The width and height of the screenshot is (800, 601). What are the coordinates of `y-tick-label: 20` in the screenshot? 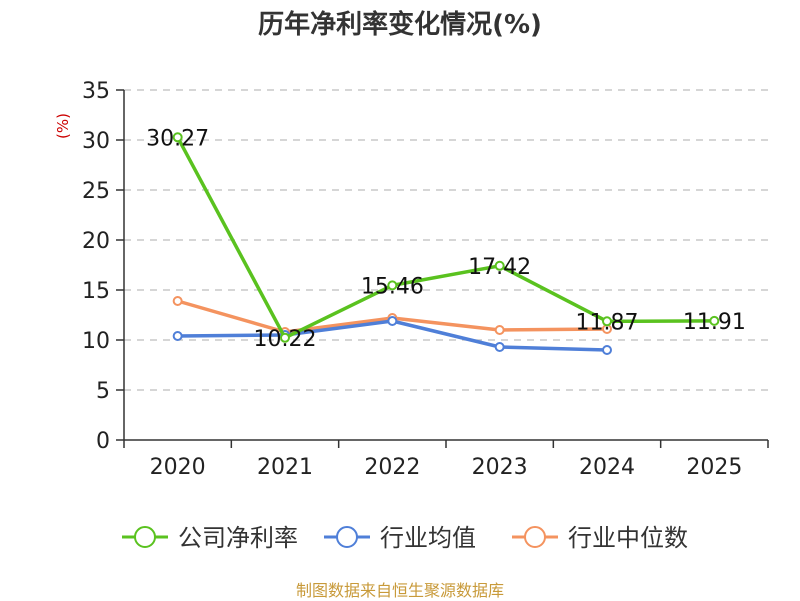 It's located at (96, 241).